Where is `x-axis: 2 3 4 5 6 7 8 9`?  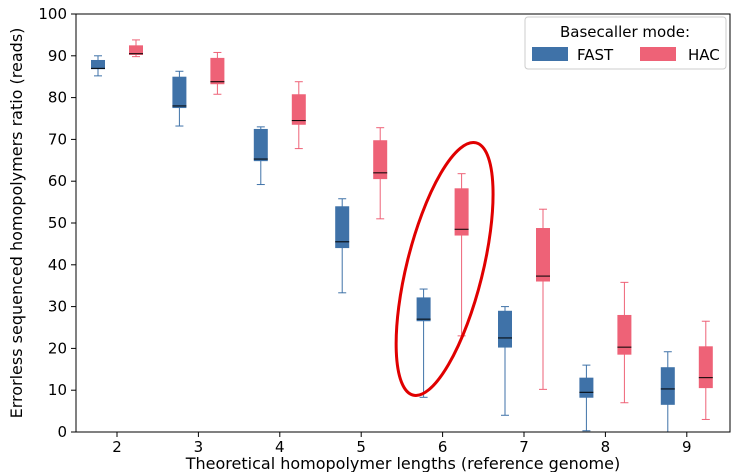
x-axis: 2 3 4 5 6 7 8 9 is located at coordinates (402, 444).